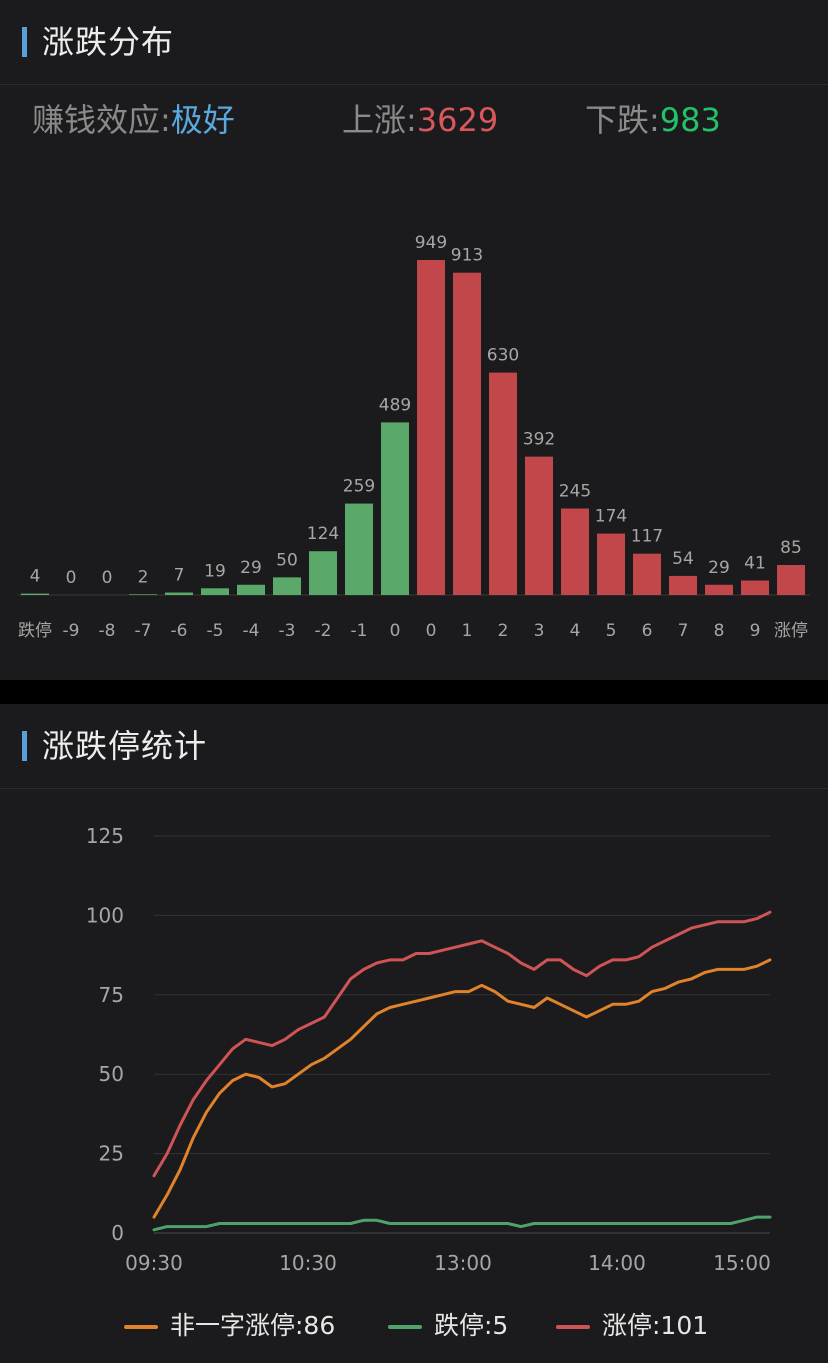 The width and height of the screenshot is (828, 1363). Describe the element at coordinates (431, 243) in the screenshot. I see `bar-value-label: 949` at that location.